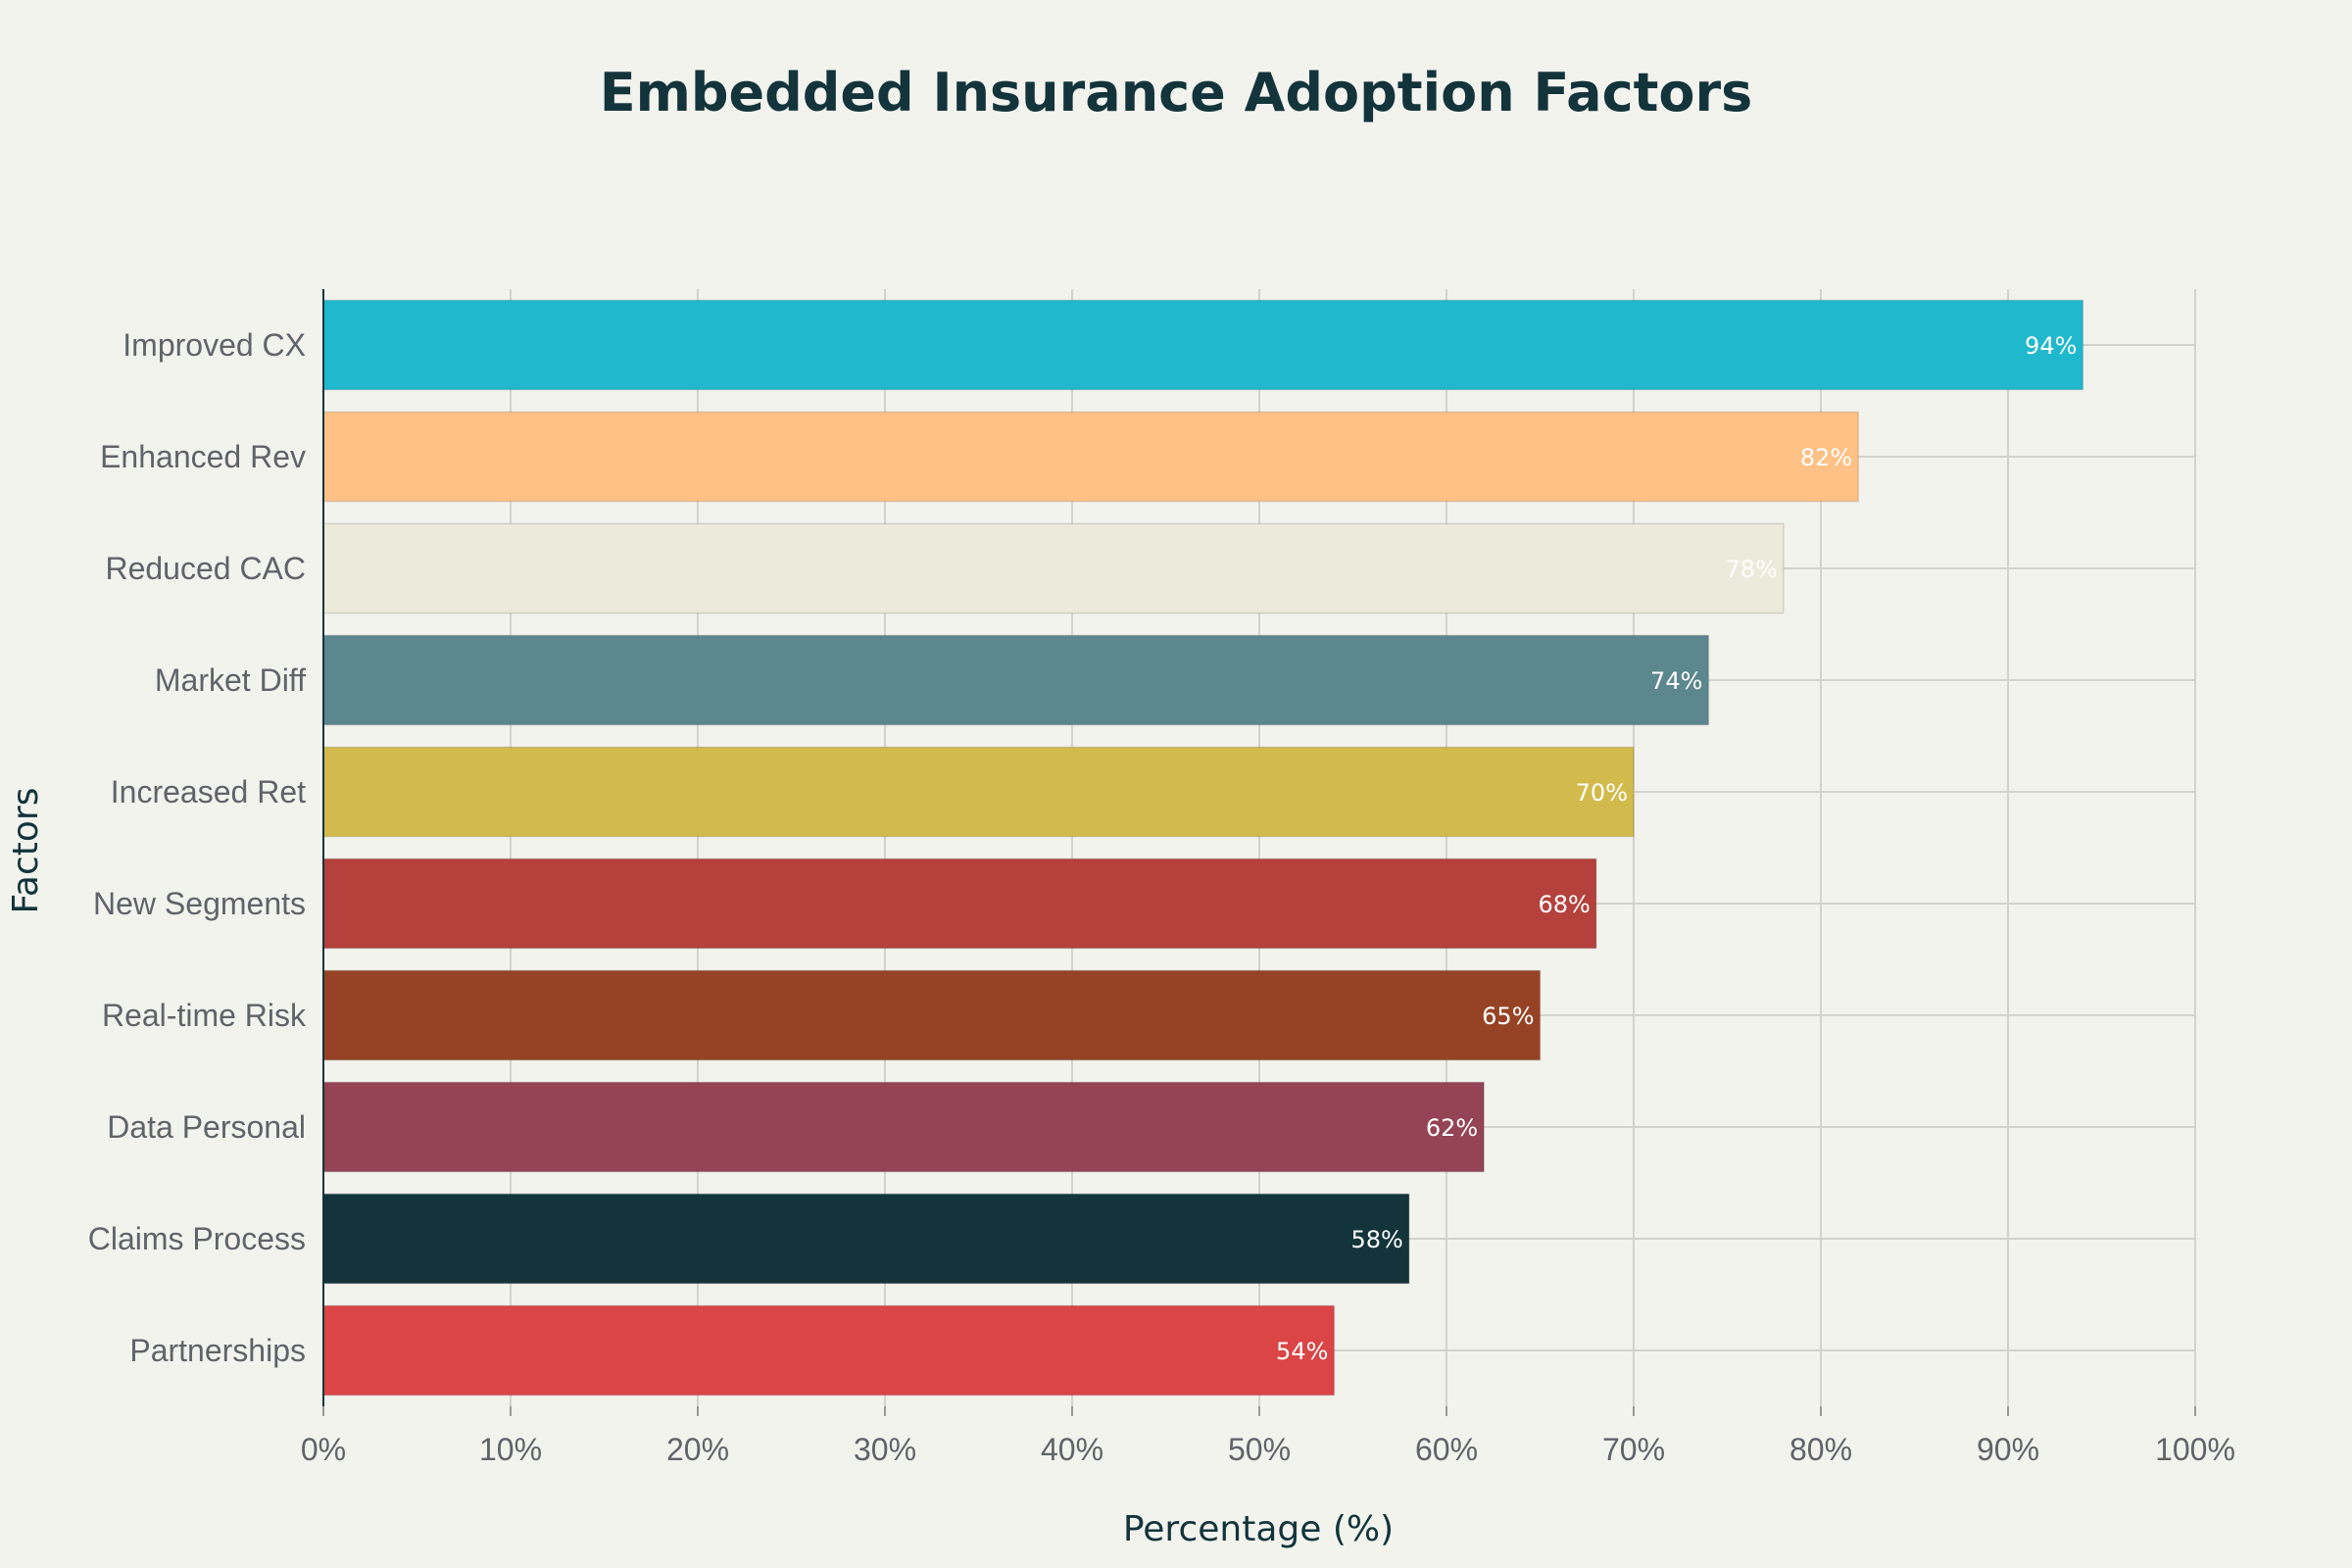  I want to click on y-tick-label: Data Personal, so click(206, 1127).